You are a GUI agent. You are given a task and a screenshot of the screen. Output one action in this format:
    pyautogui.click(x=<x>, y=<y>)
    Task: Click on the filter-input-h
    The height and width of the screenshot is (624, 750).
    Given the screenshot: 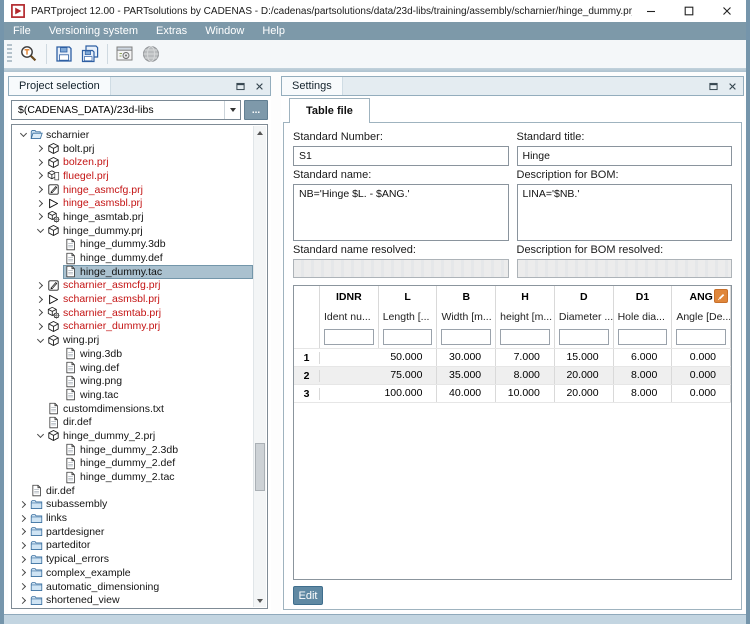 What is the action you would take?
    pyautogui.click(x=525, y=337)
    